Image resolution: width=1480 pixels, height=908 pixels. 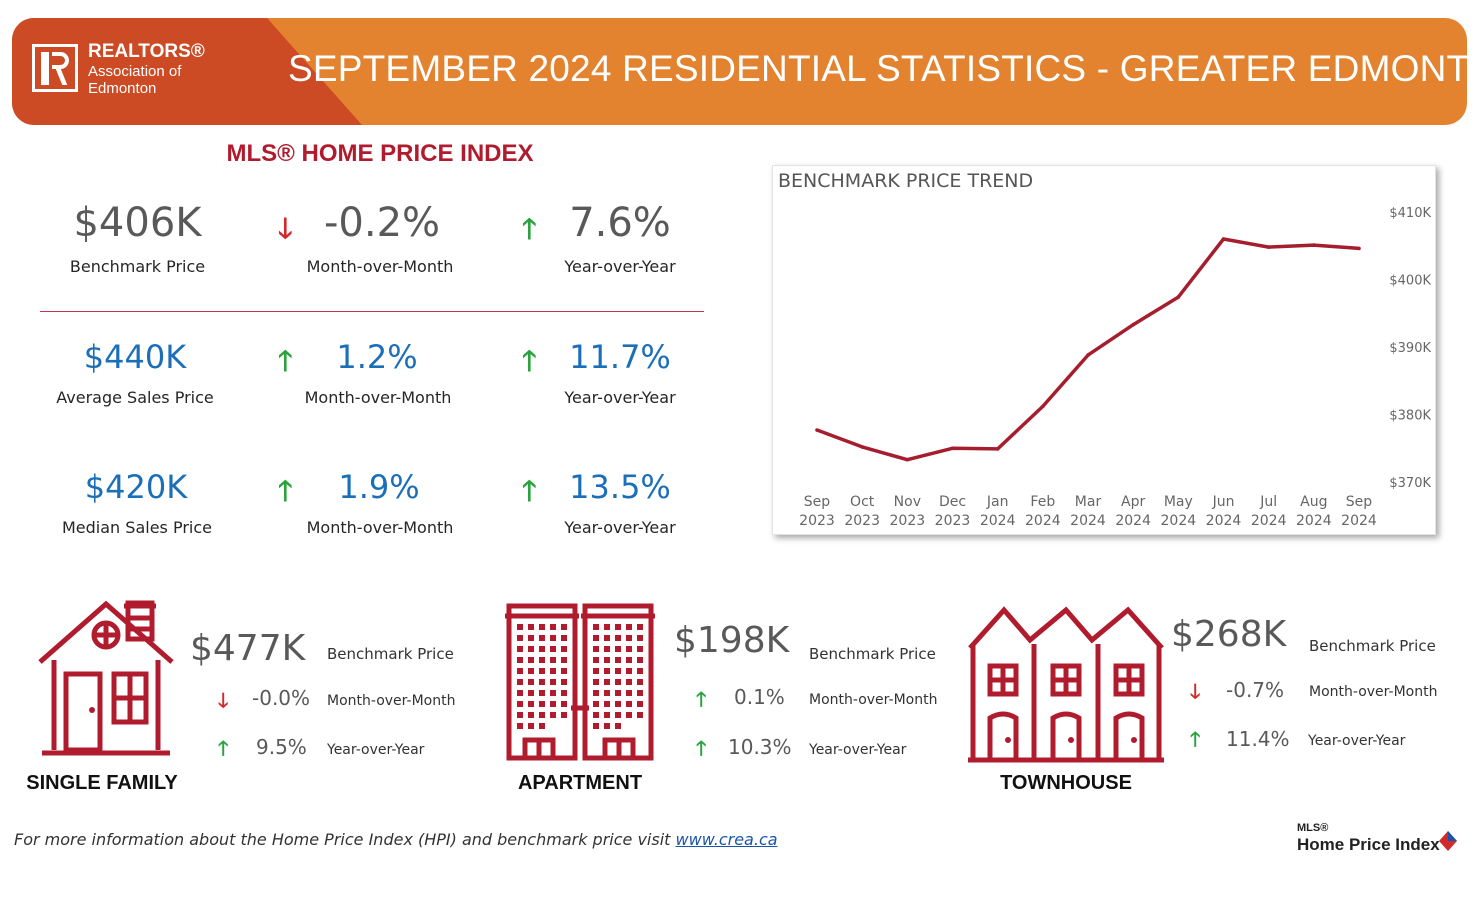 What do you see at coordinates (858, 750) in the screenshot?
I see `apartment-yoy-label: Year-over-Year` at bounding box center [858, 750].